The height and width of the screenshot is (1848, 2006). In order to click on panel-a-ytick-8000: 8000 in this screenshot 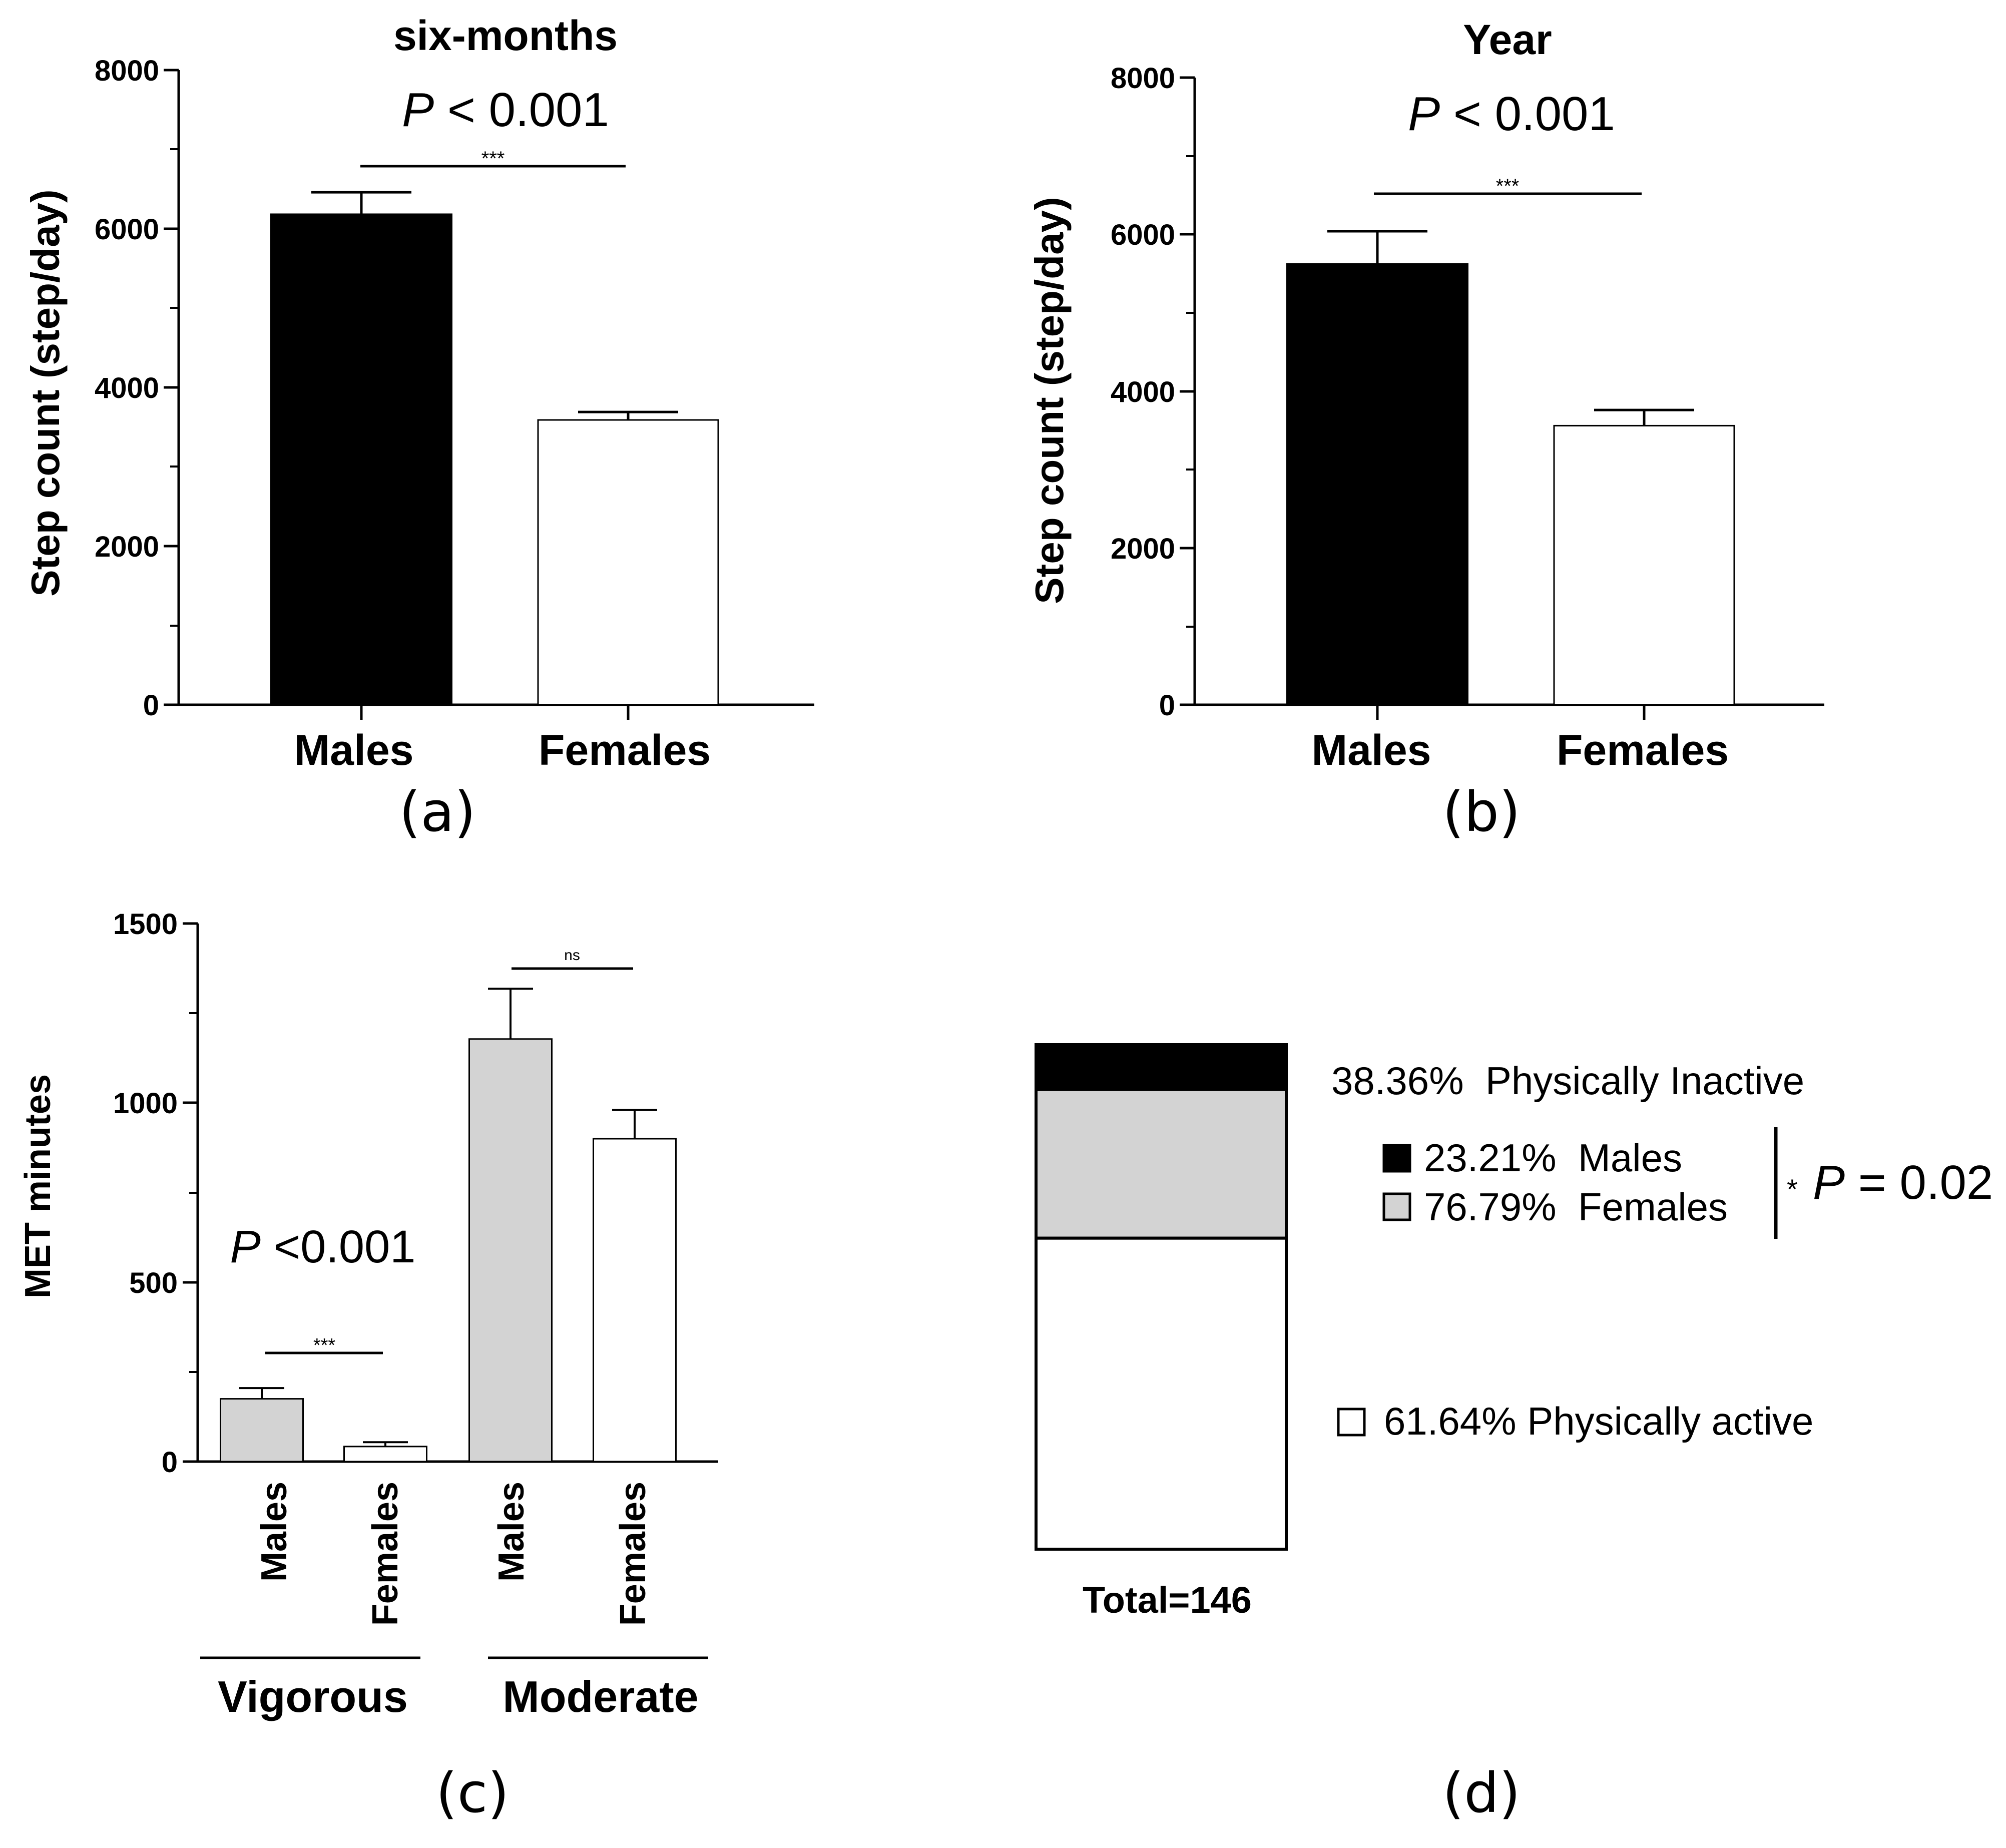, I will do `click(127, 71)`.